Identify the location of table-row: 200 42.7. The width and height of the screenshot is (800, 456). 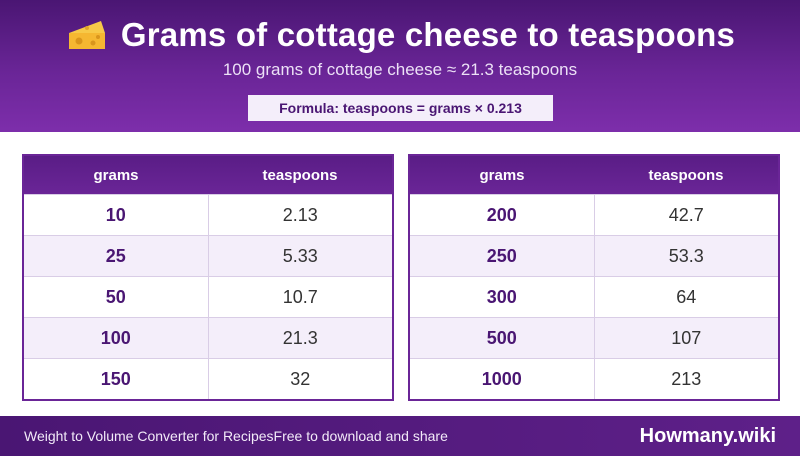
(594, 214).